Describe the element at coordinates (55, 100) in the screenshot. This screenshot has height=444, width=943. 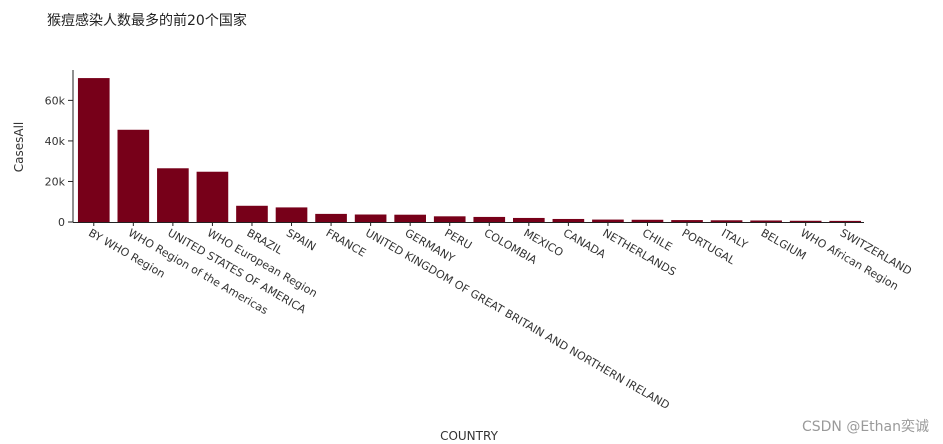
I see `y-tick-label: 60k` at that location.